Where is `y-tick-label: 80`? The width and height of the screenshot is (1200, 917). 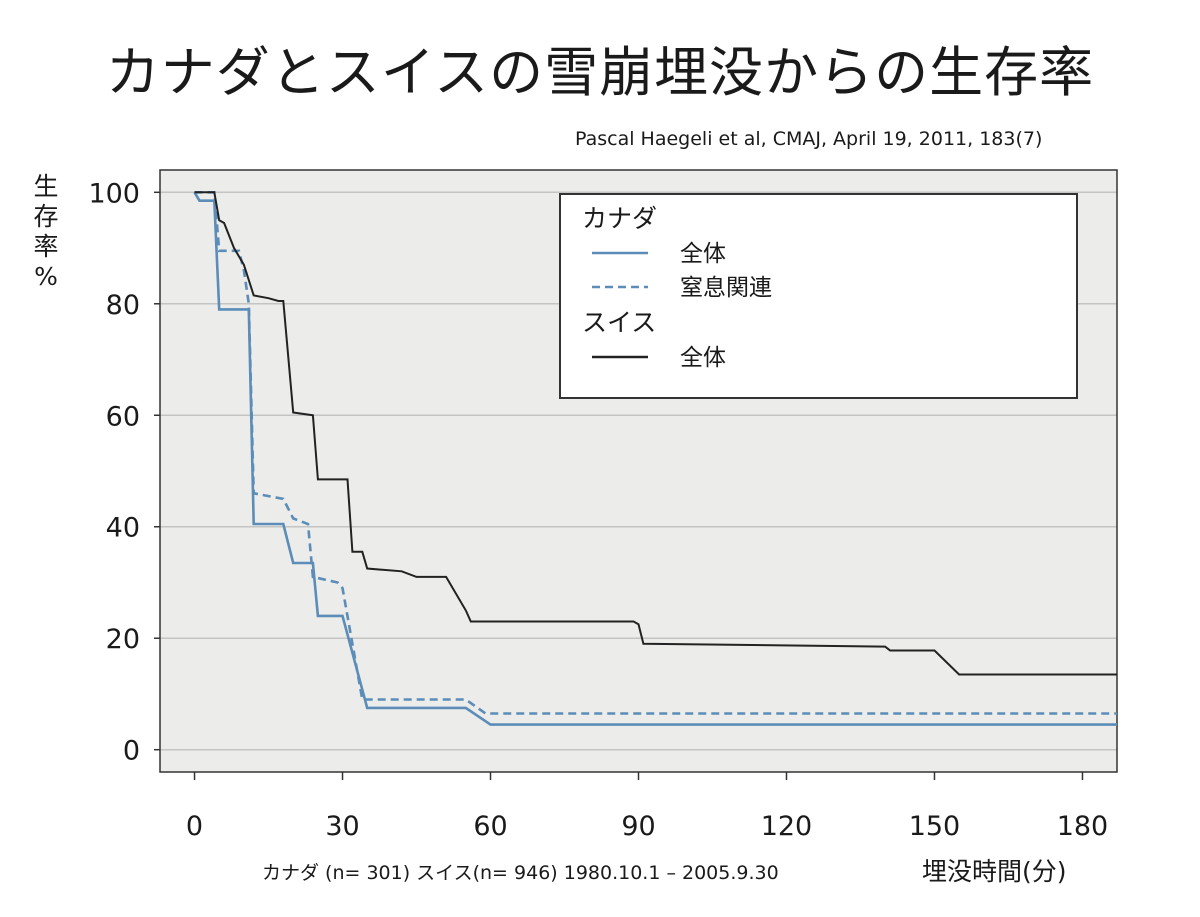 y-tick-label: 80 is located at coordinates (123, 305).